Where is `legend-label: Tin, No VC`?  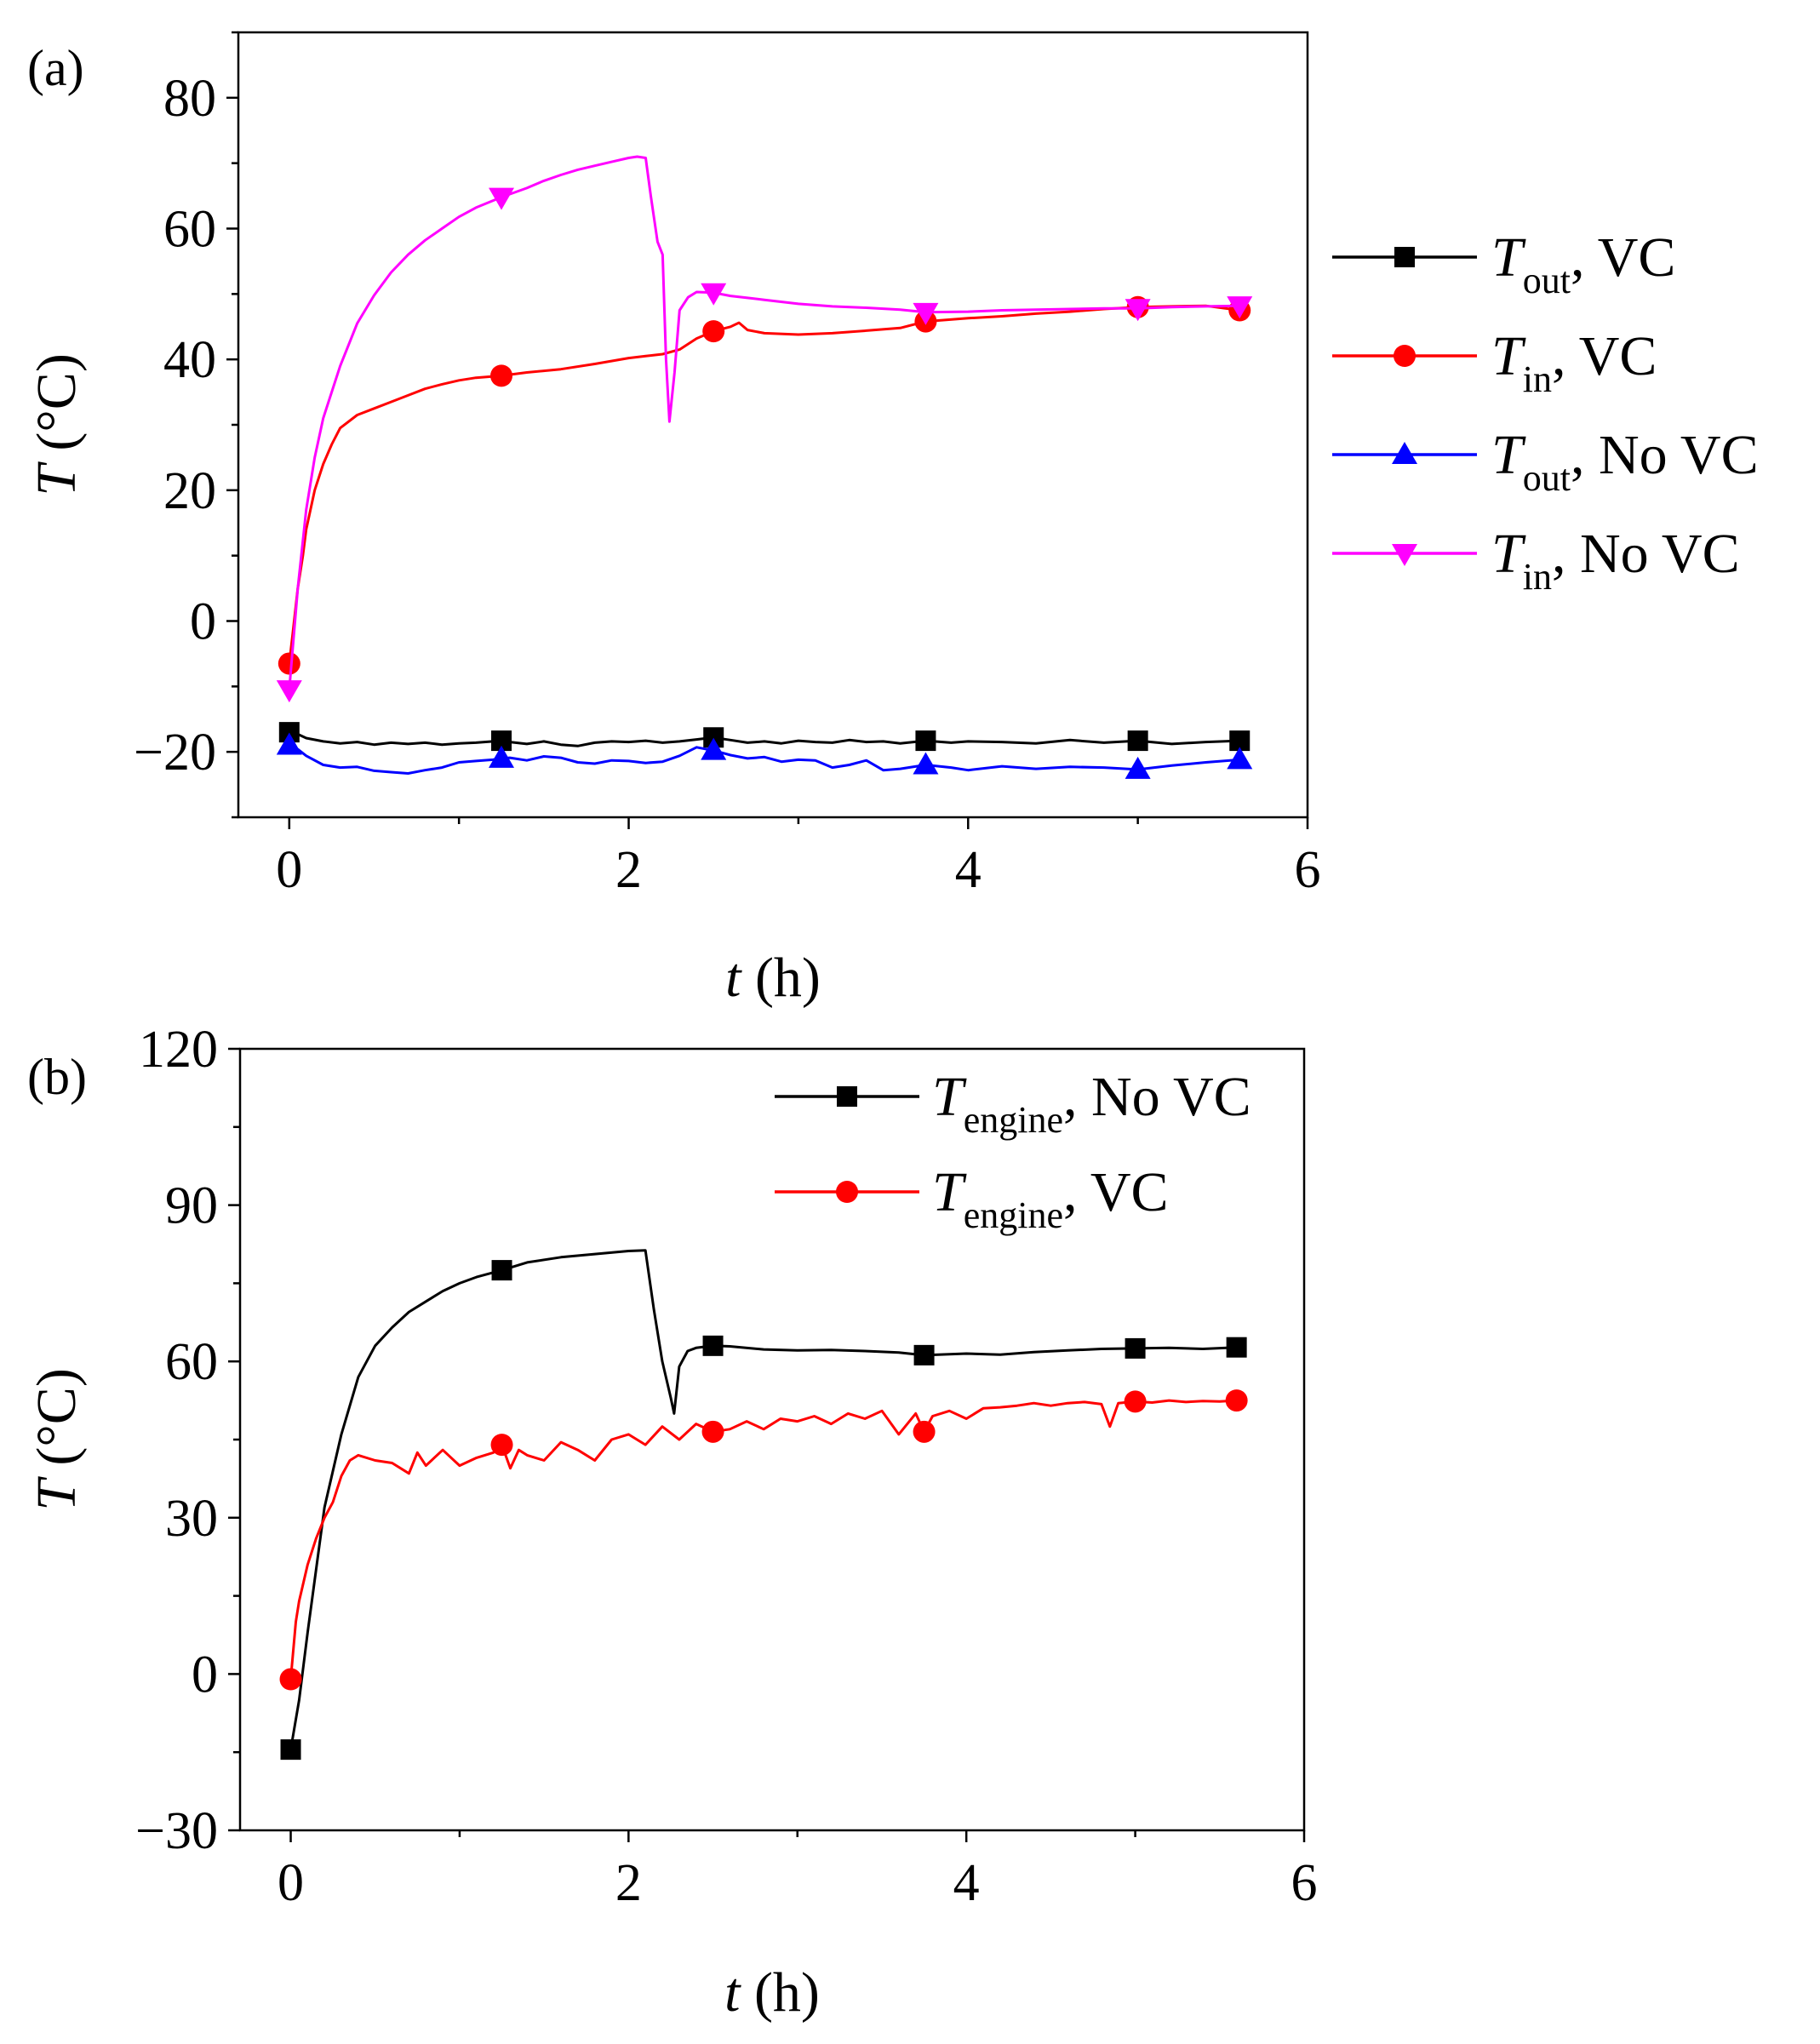 legend-label: Tin, No VC is located at coordinates (1616, 560).